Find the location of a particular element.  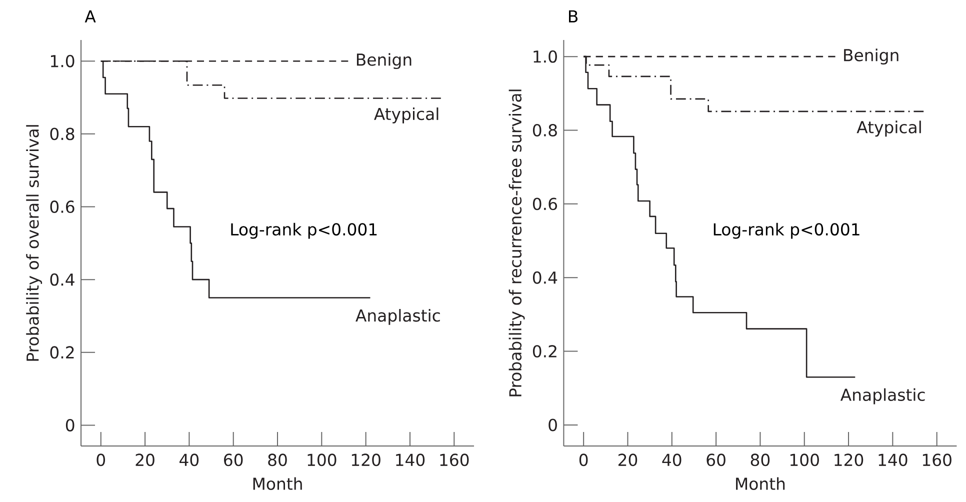

y-axis-title: Probability of recurrence-free survival is located at coordinates (516, 243).